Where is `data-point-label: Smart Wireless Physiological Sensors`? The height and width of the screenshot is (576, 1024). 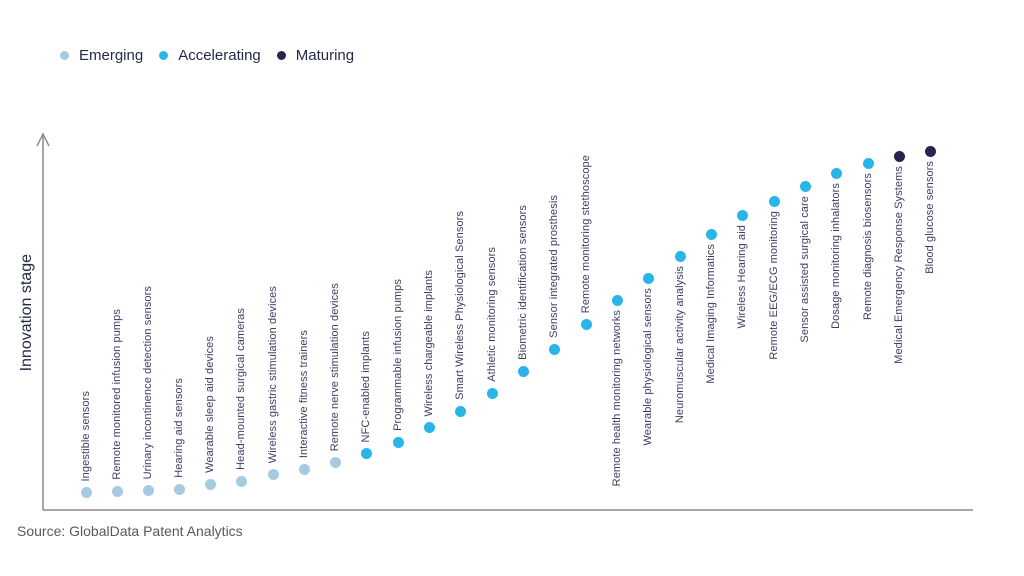 data-point-label: Smart Wireless Physiological Sensors is located at coordinates (460, 305).